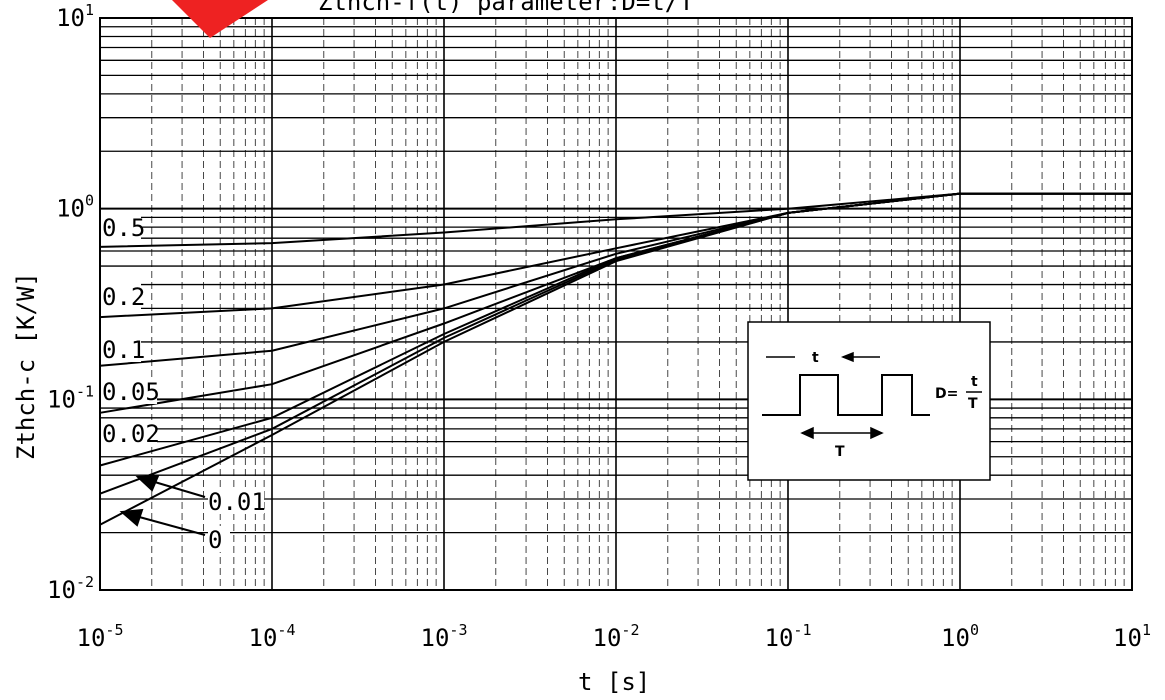 This screenshot has width=1165, height=700. I want to click on series-label: 0.5, so click(123, 228).